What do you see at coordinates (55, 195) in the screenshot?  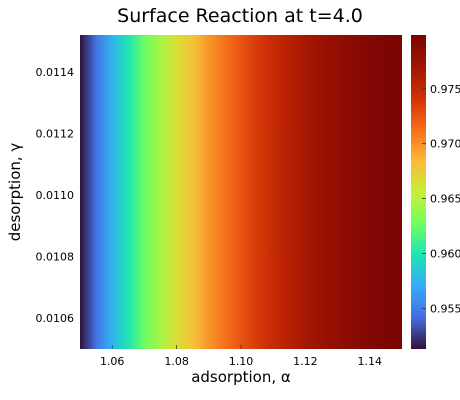 I see `y-tick-label: 0.0110` at bounding box center [55, 195].